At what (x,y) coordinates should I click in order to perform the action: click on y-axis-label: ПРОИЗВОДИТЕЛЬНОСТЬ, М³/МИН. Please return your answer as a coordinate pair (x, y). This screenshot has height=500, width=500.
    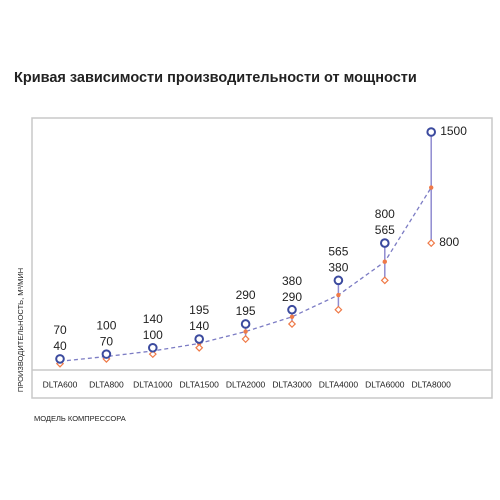
    Looking at the image, I should click on (20, 330).